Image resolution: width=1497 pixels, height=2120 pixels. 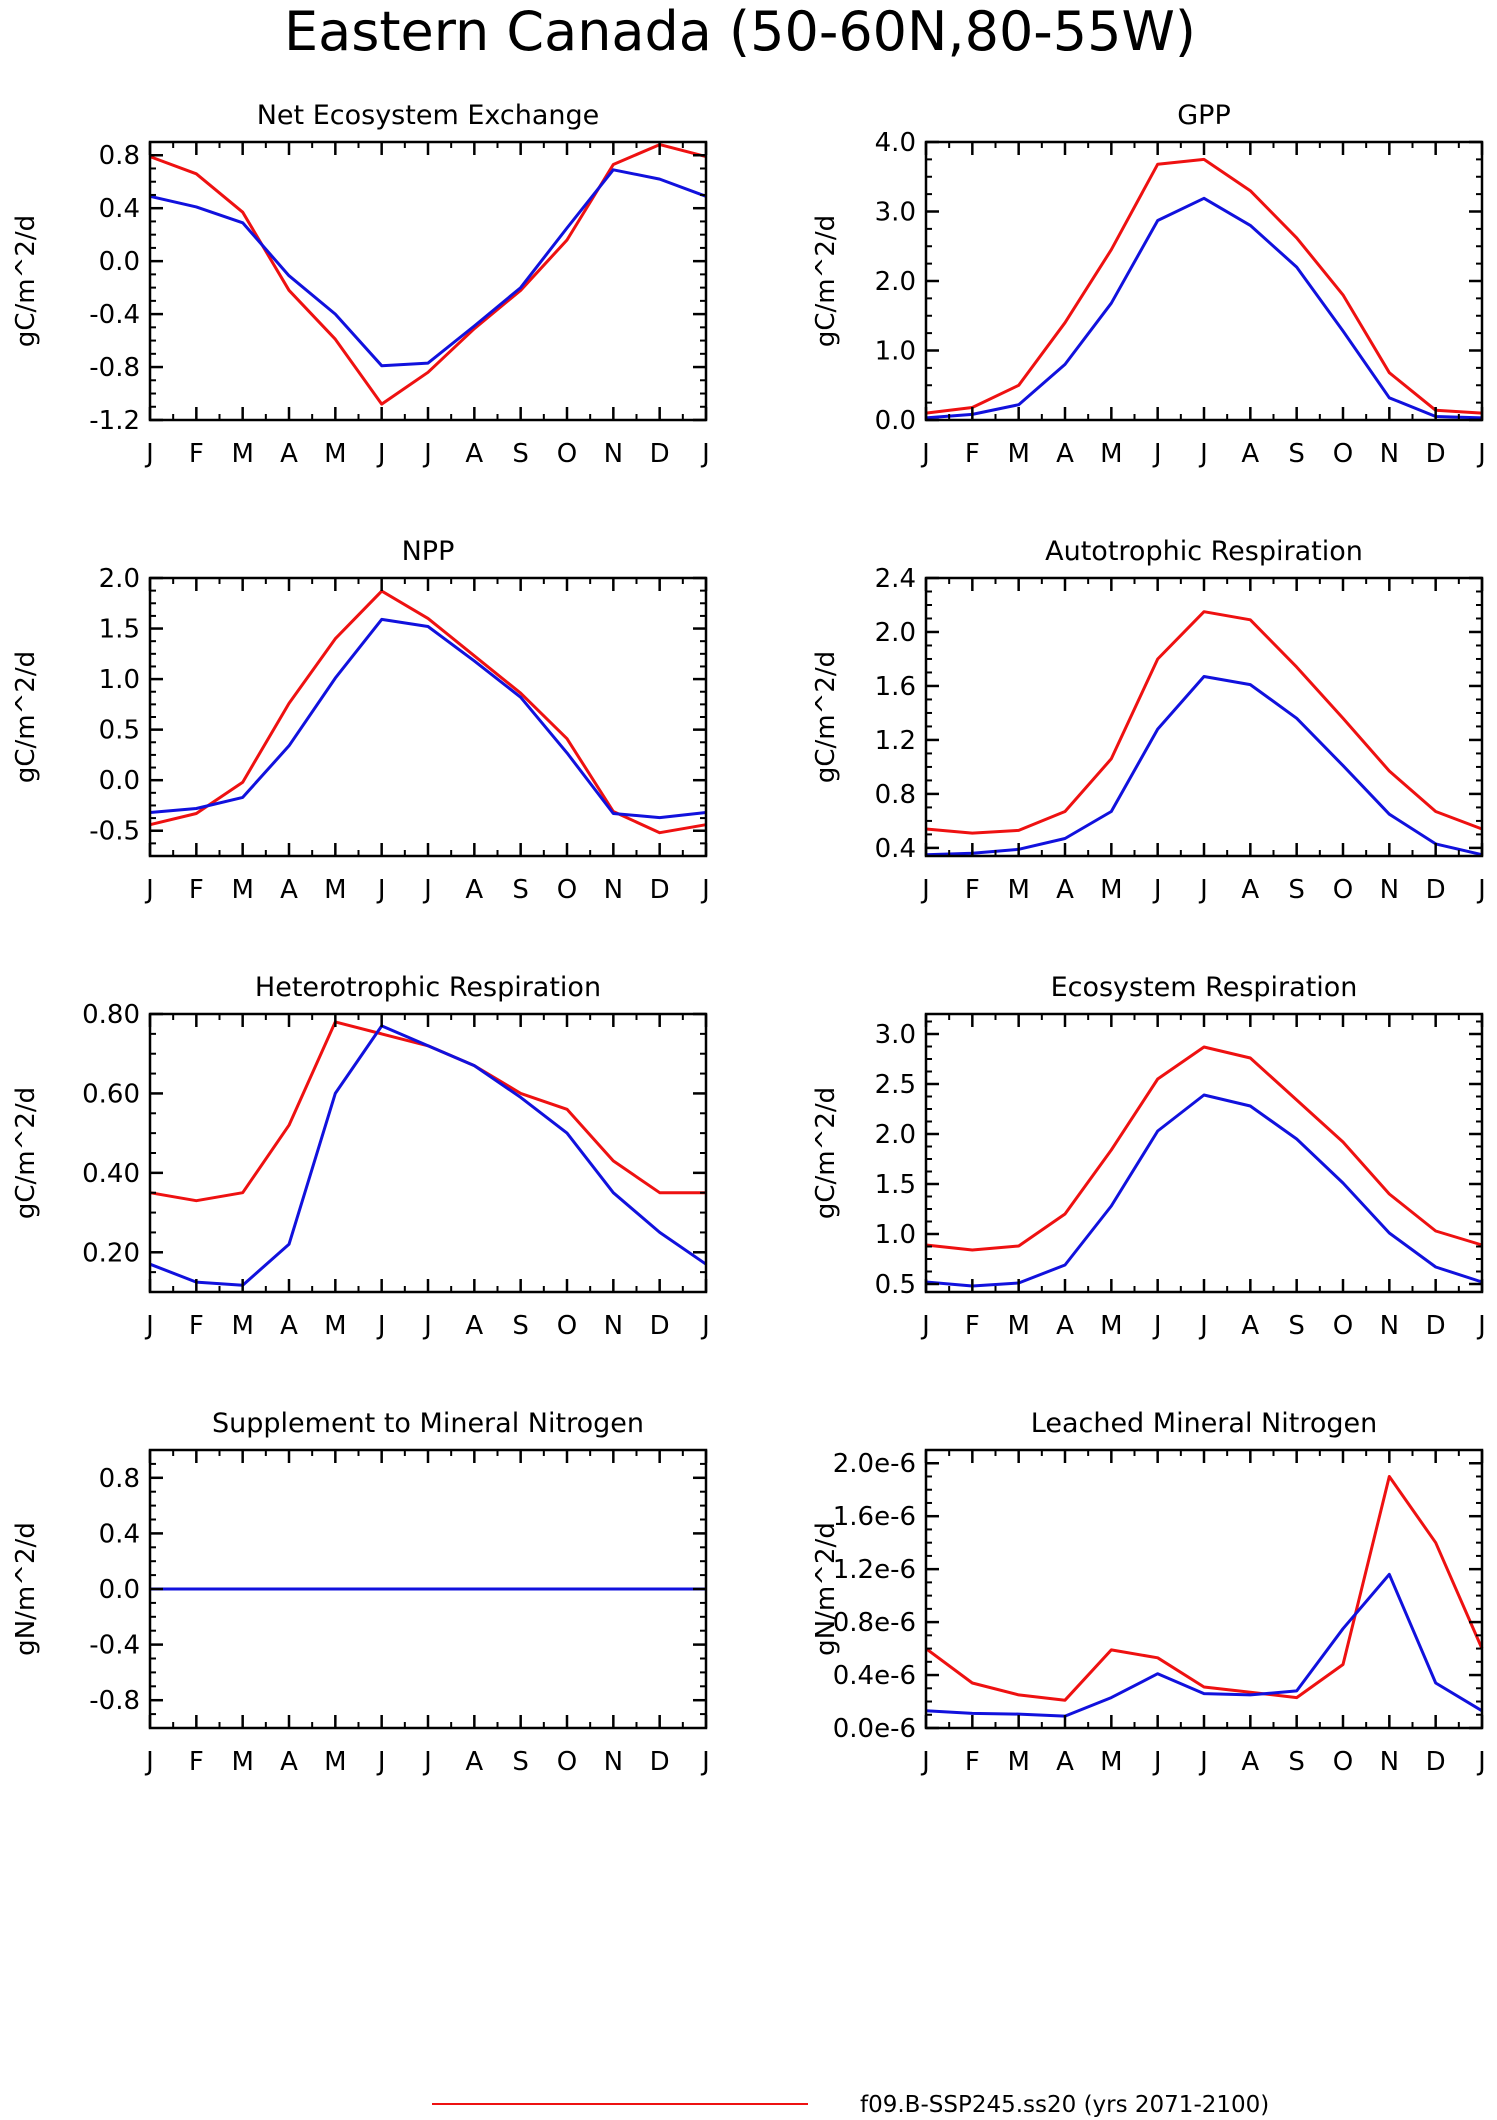 What do you see at coordinates (874, 1517) in the screenshot?
I see `y-tick-label: 1.6e-6` at bounding box center [874, 1517].